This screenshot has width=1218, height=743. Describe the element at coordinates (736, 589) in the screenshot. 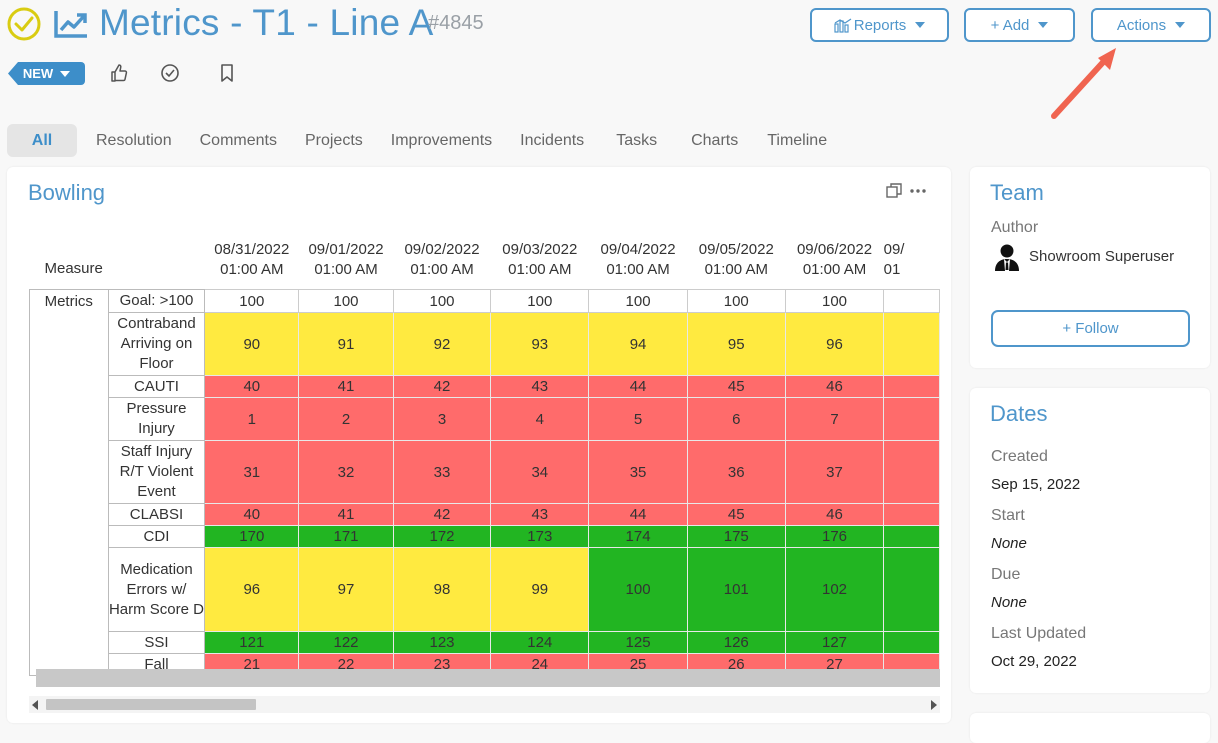

I see `metric-value-cell: 101` at that location.